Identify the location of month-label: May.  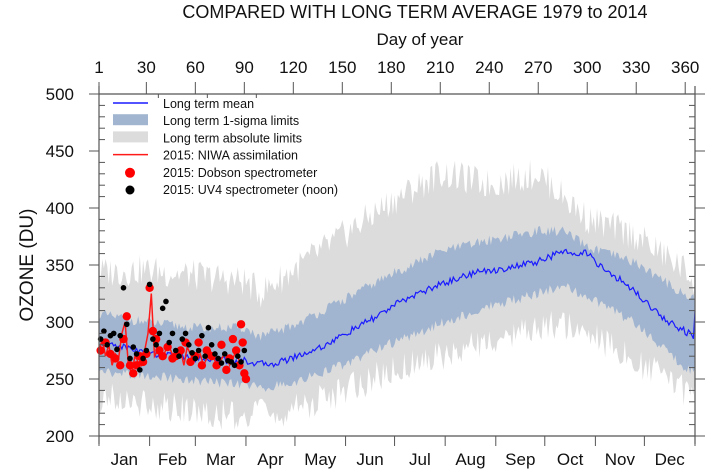
(320, 459).